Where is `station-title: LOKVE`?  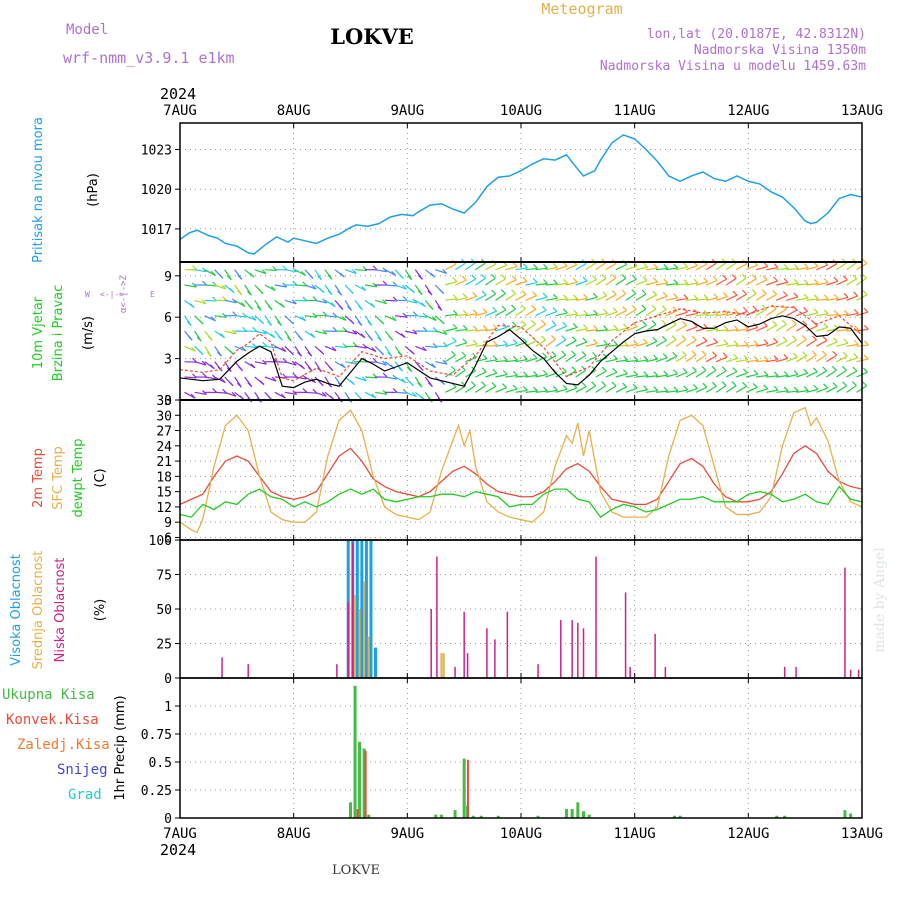
station-title: LOKVE is located at coordinates (372, 36).